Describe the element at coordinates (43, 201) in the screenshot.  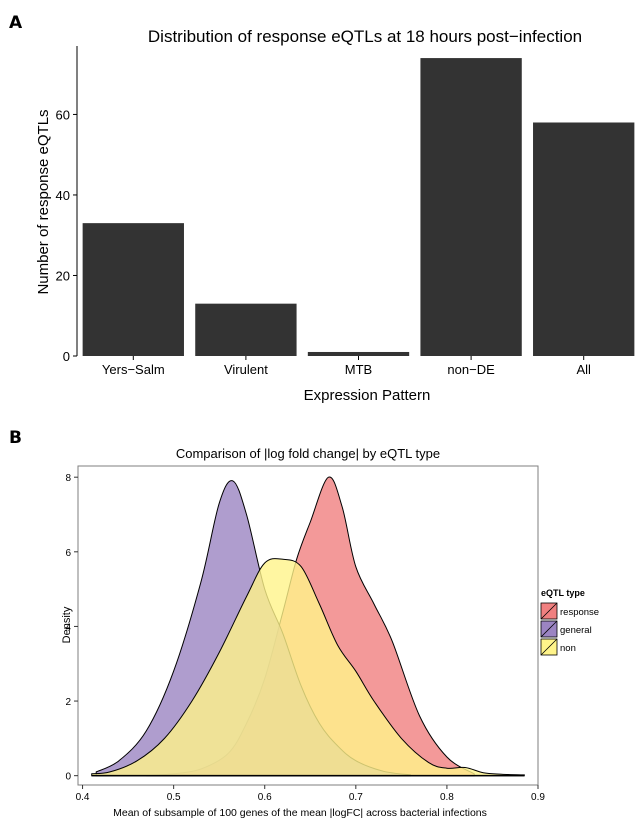
I see `chart-a-ylabel: Number of response eQTLs` at that location.